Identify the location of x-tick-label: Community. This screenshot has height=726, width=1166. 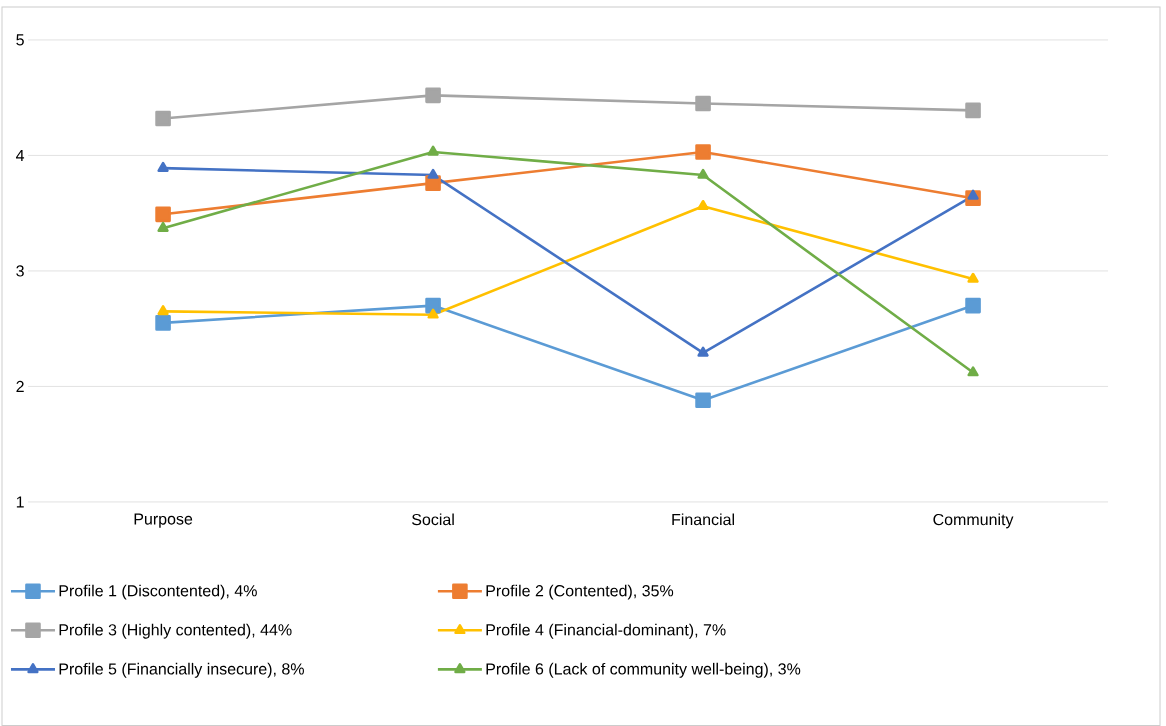
(973, 521).